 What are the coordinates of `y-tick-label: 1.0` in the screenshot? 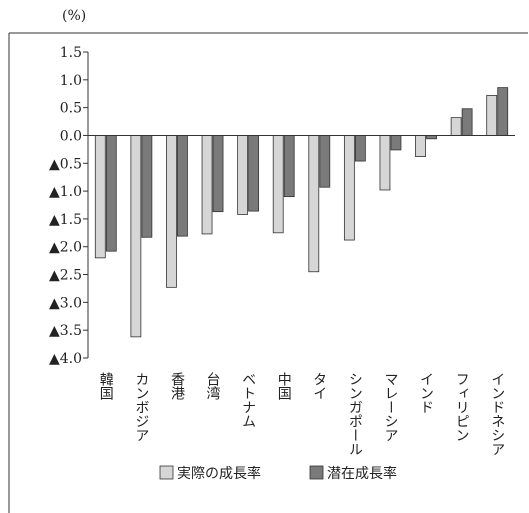 It's located at (71, 81).